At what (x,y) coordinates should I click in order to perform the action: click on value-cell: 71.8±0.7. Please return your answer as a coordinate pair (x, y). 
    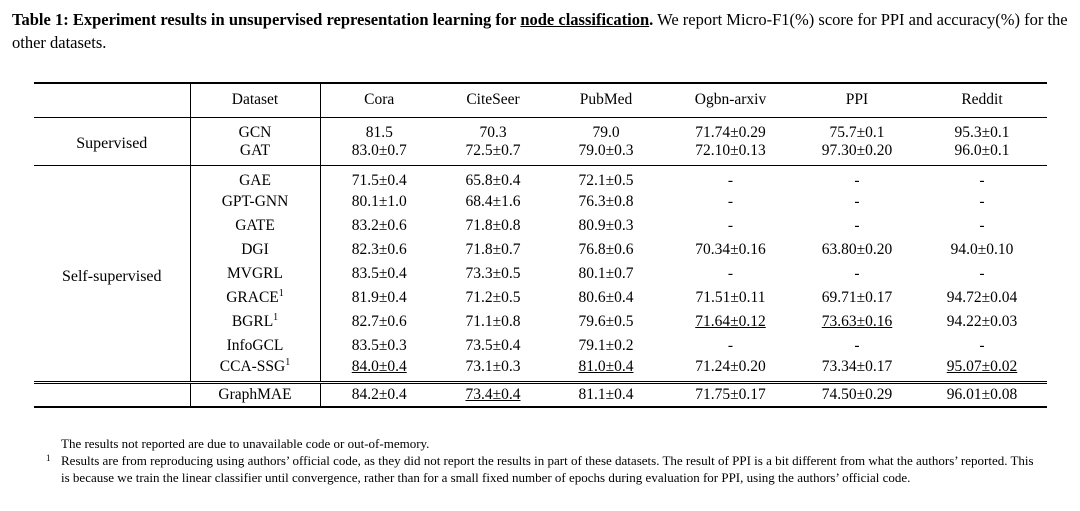
    Looking at the image, I should click on (493, 249).